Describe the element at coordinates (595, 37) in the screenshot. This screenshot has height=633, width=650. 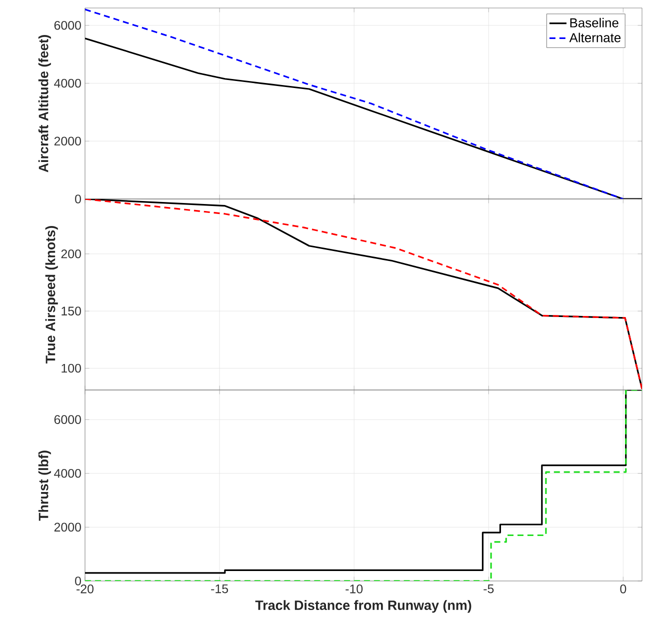
I see `legend-label: Alternate` at that location.